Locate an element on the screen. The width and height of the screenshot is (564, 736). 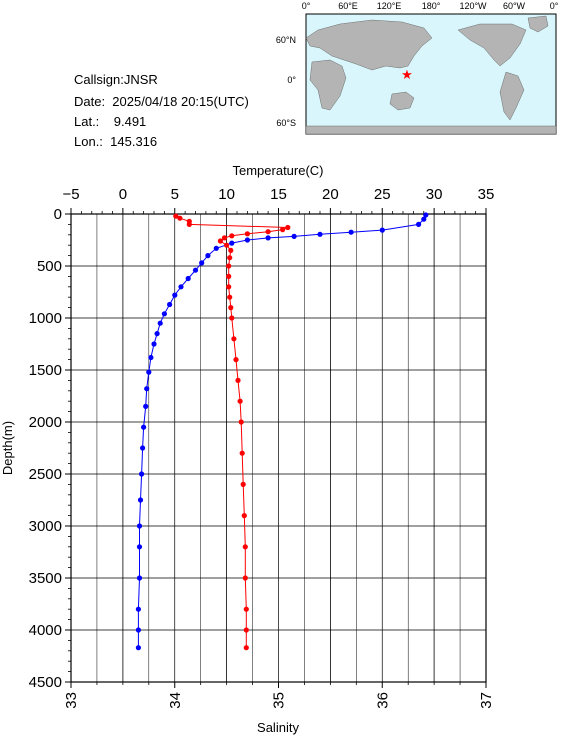
map-lon-label-2: 120°E is located at coordinates (389, 6).